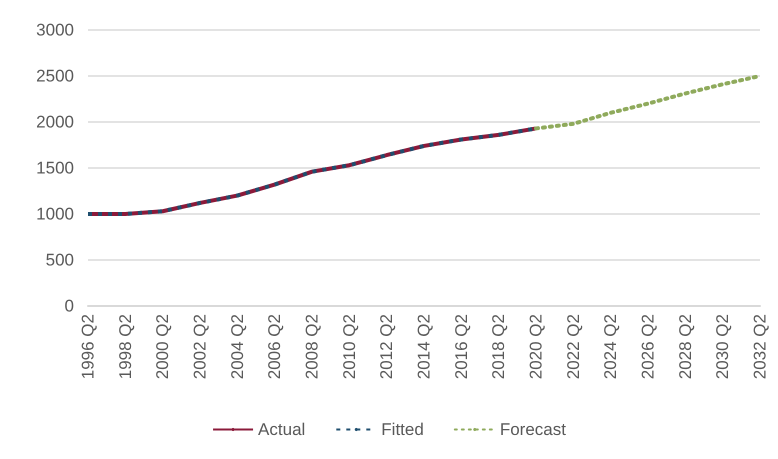 This screenshot has height=459, width=778. I want to click on x-tick-label: 2004 Q2, so click(237, 347).